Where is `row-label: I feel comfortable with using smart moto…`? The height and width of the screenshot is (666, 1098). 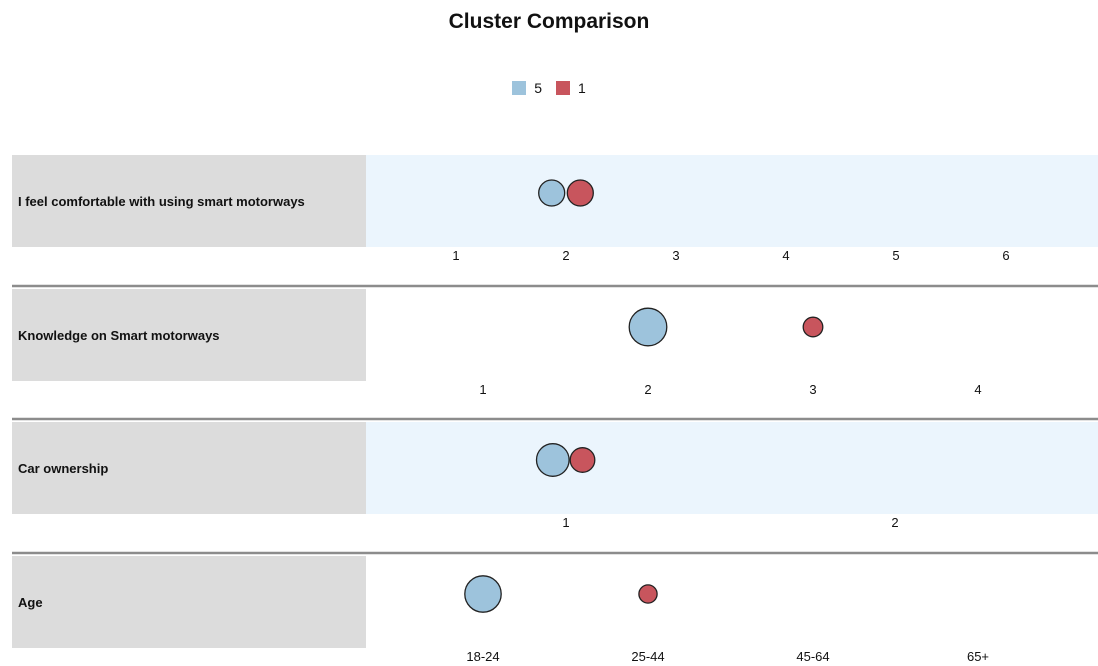
row-label: I feel comfortable with using smart moto… is located at coordinates (161, 201).